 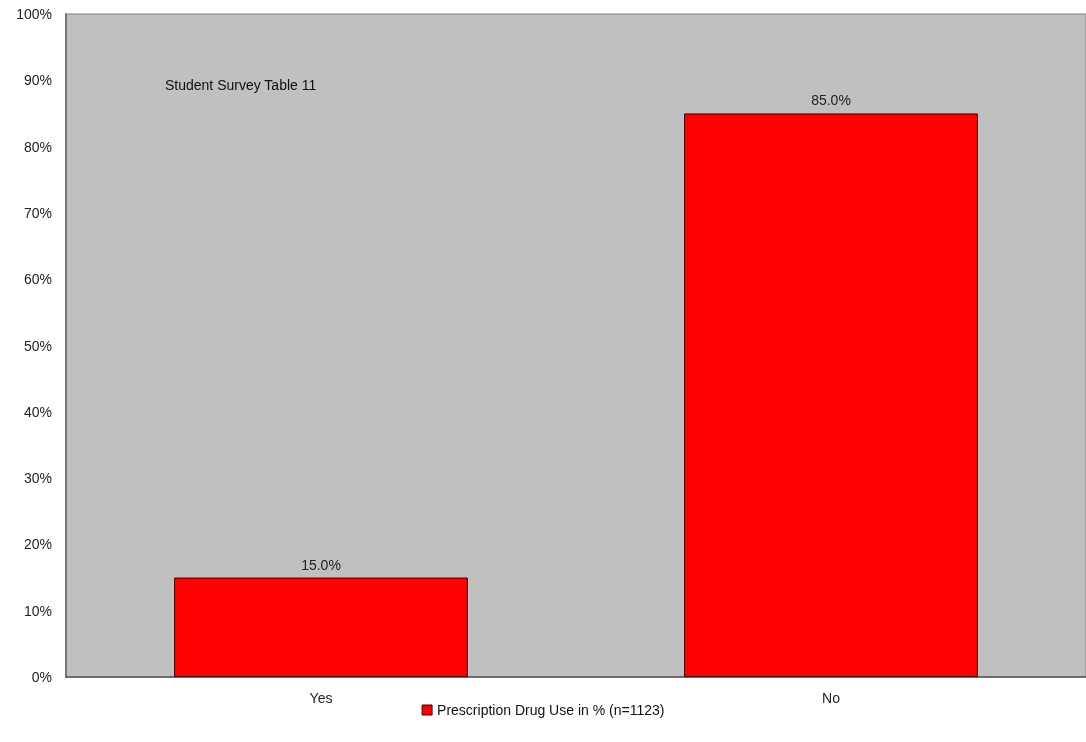 I want to click on annotation: Student Survey Table 11, so click(x=241, y=85).